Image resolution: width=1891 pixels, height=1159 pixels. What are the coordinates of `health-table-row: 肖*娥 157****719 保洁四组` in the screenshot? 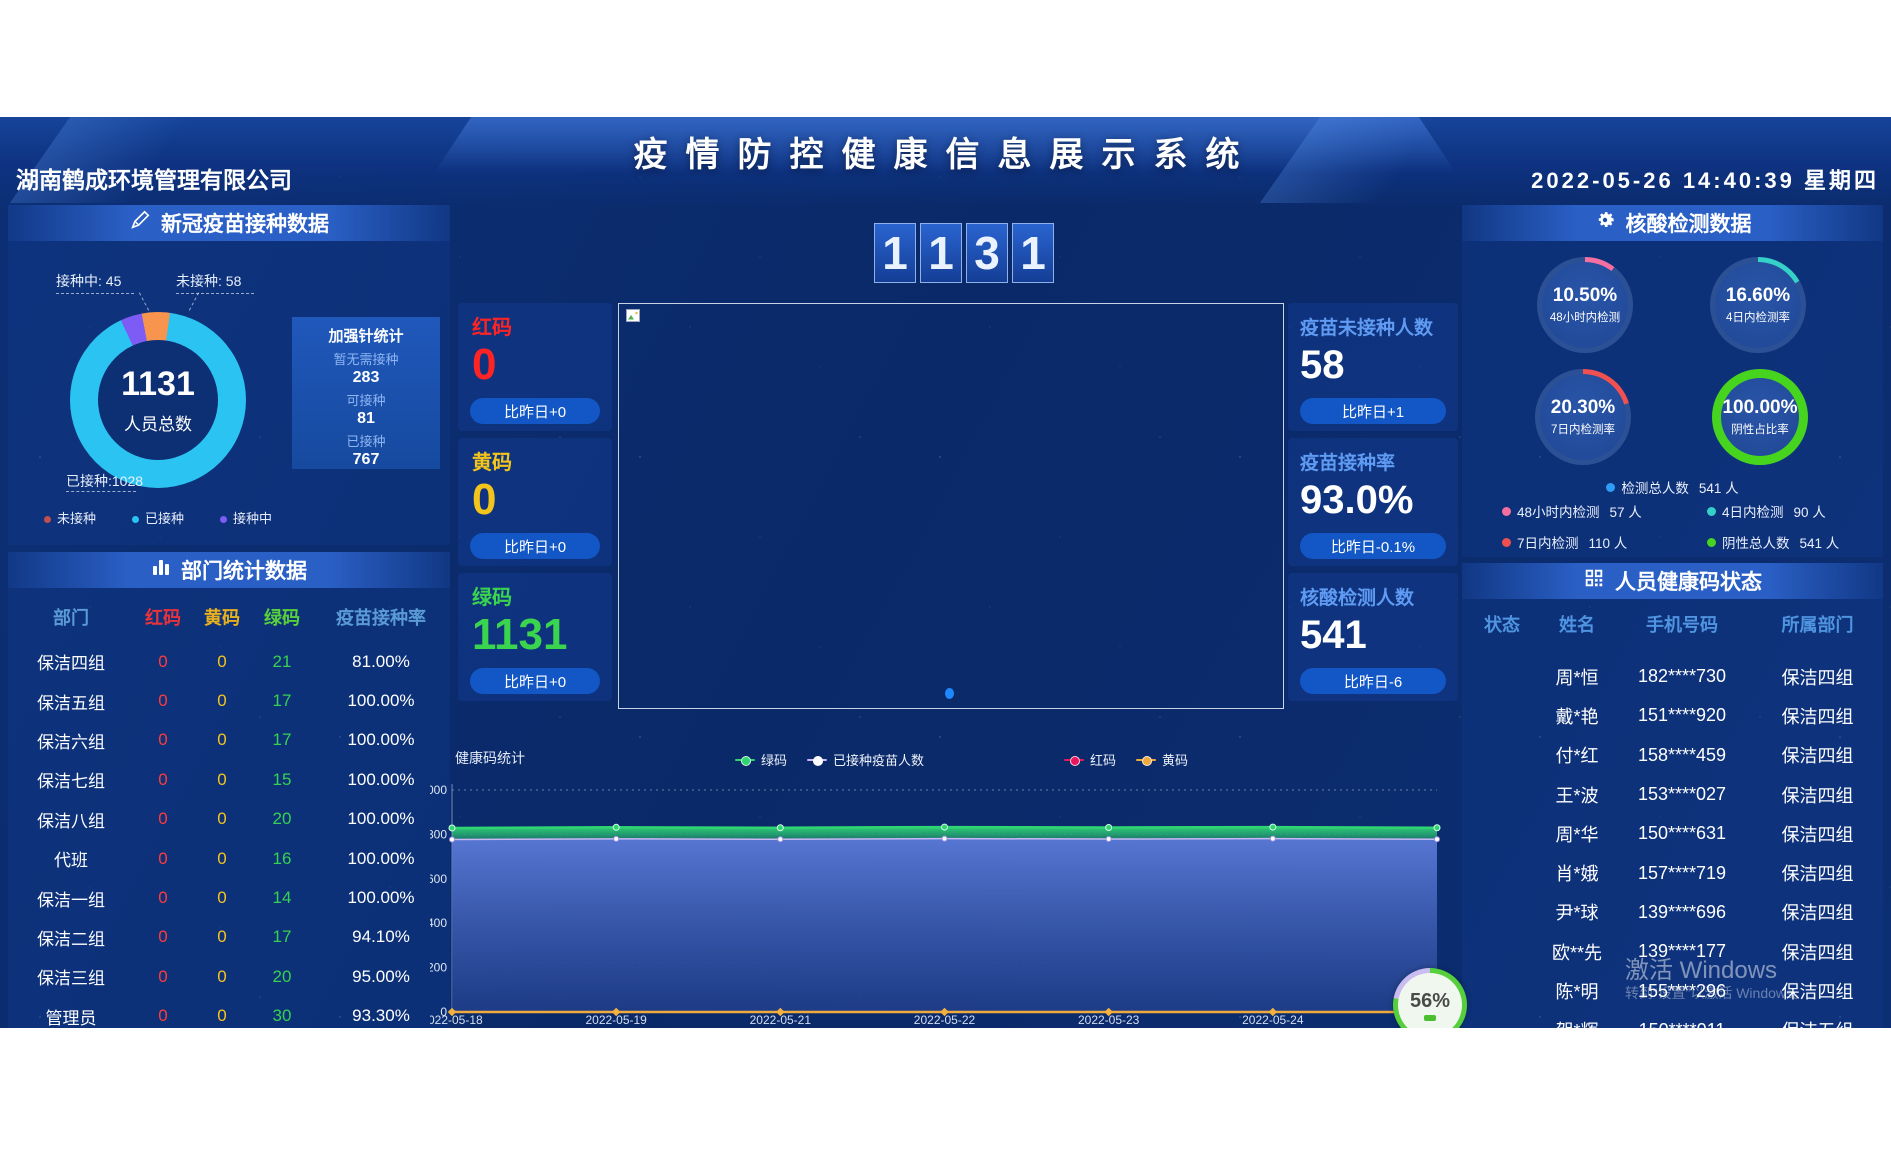 It's located at (1704, 873).